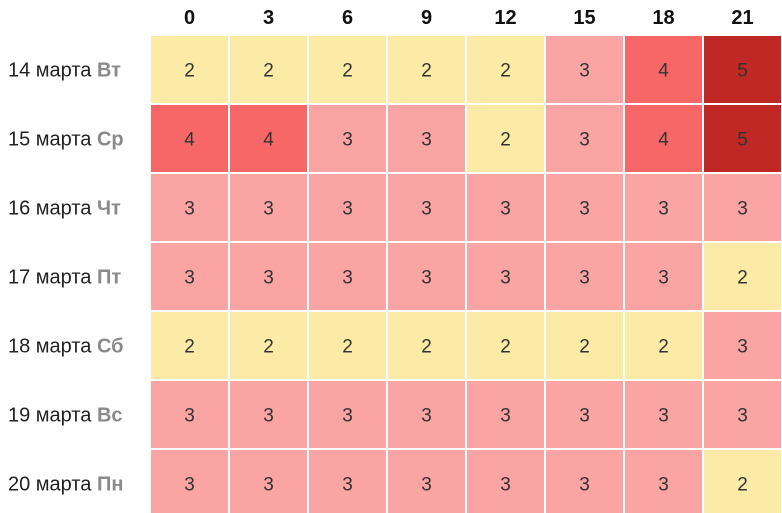  Describe the element at coordinates (347, 18) in the screenshot. I see `column-header: 6` at that location.